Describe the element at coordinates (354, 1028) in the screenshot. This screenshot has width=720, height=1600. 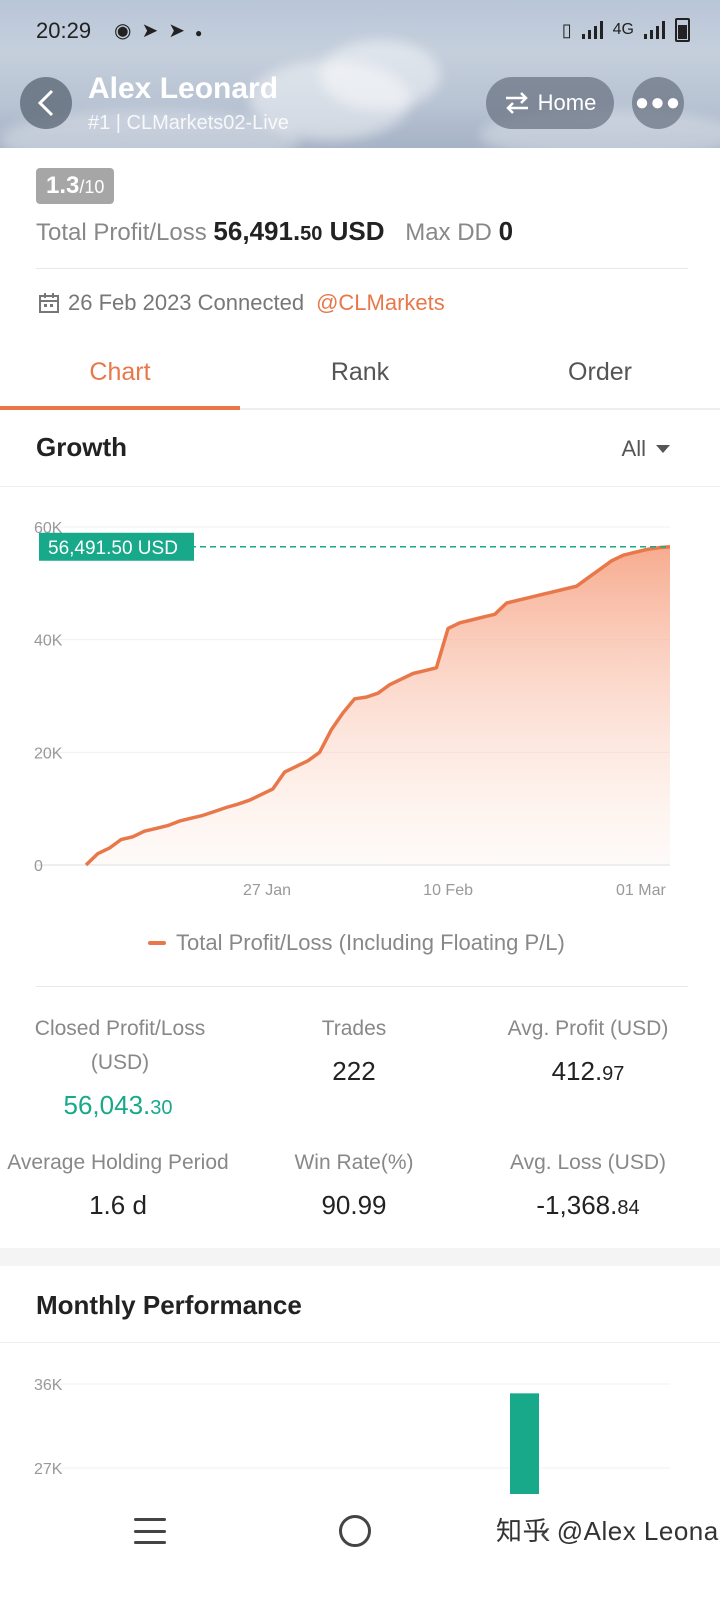
I see `trades-label: Trades` at that location.